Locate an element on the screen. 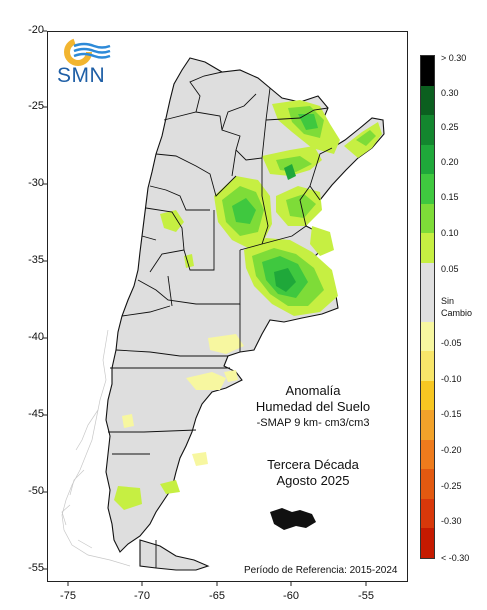  title-line-2: Humedad del Suelo is located at coordinates (313, 406).